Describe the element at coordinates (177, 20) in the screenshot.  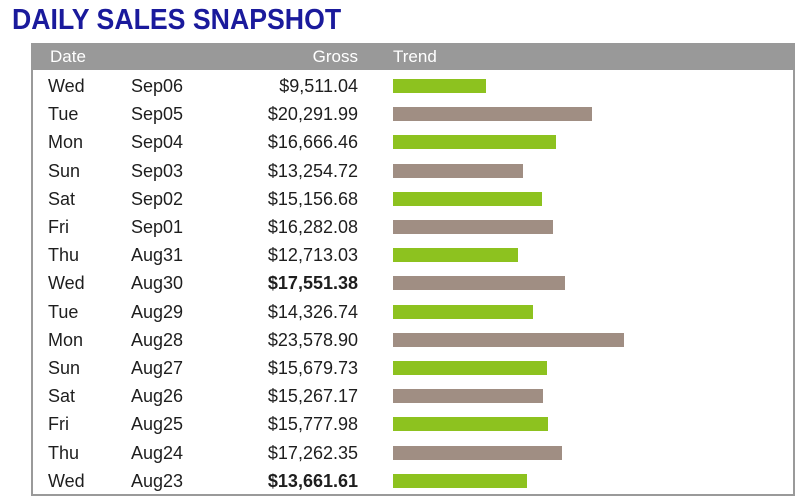
I see `page-title: DAILY SALES SNAPSHOT` at that location.